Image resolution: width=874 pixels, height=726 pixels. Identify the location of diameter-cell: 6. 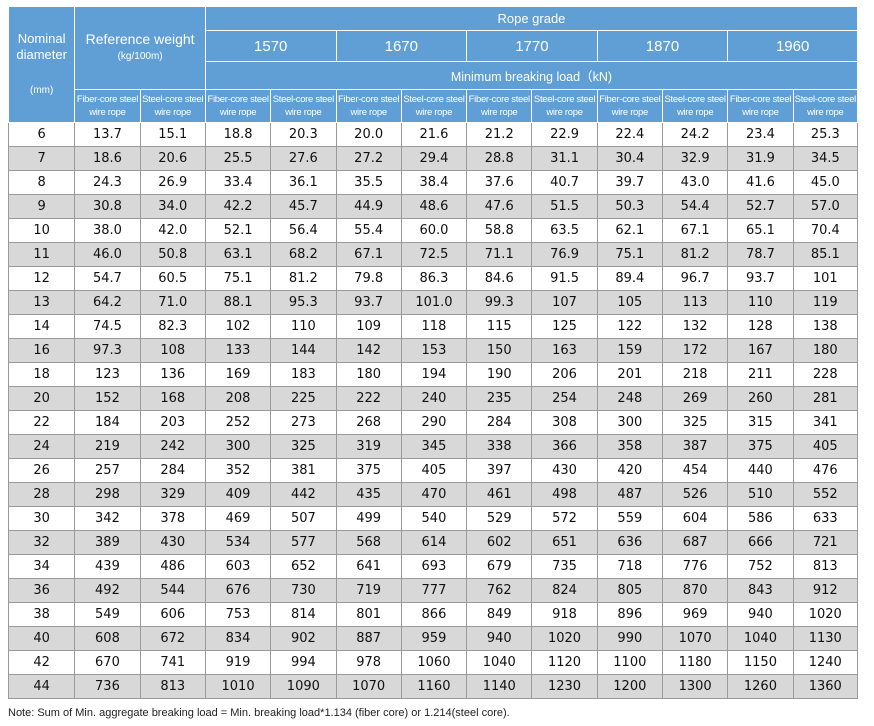
(41, 134).